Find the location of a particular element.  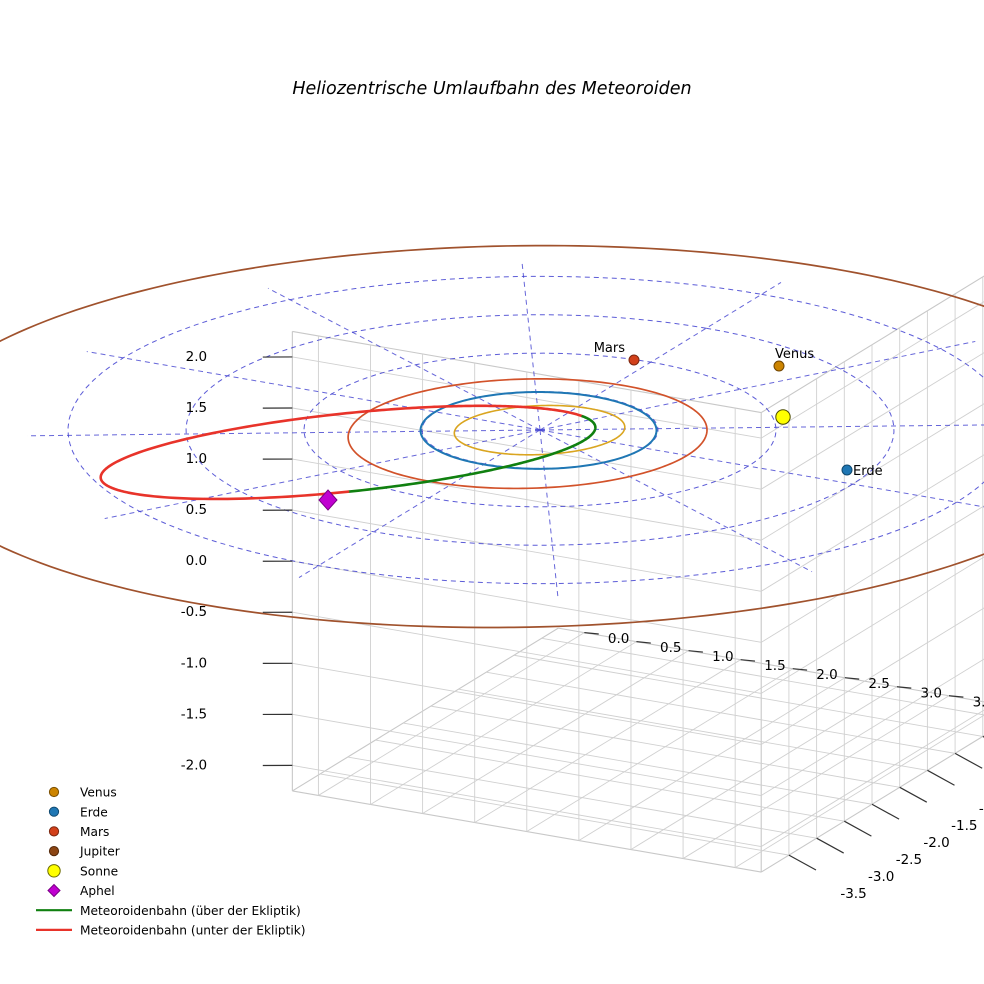

marker-aphel is located at coordinates (328, 500).